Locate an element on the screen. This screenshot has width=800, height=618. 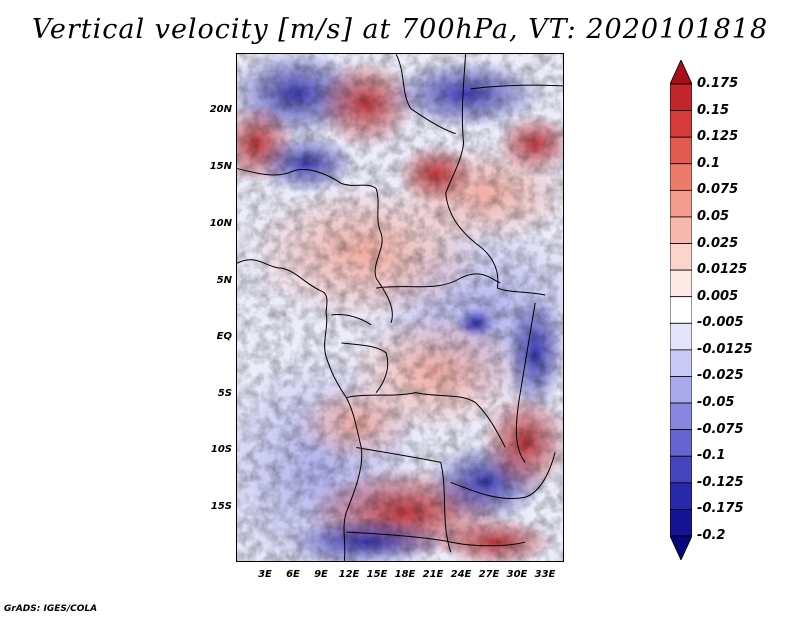
colorbar-tick-label: 0.075 is located at coordinates (718, 190).